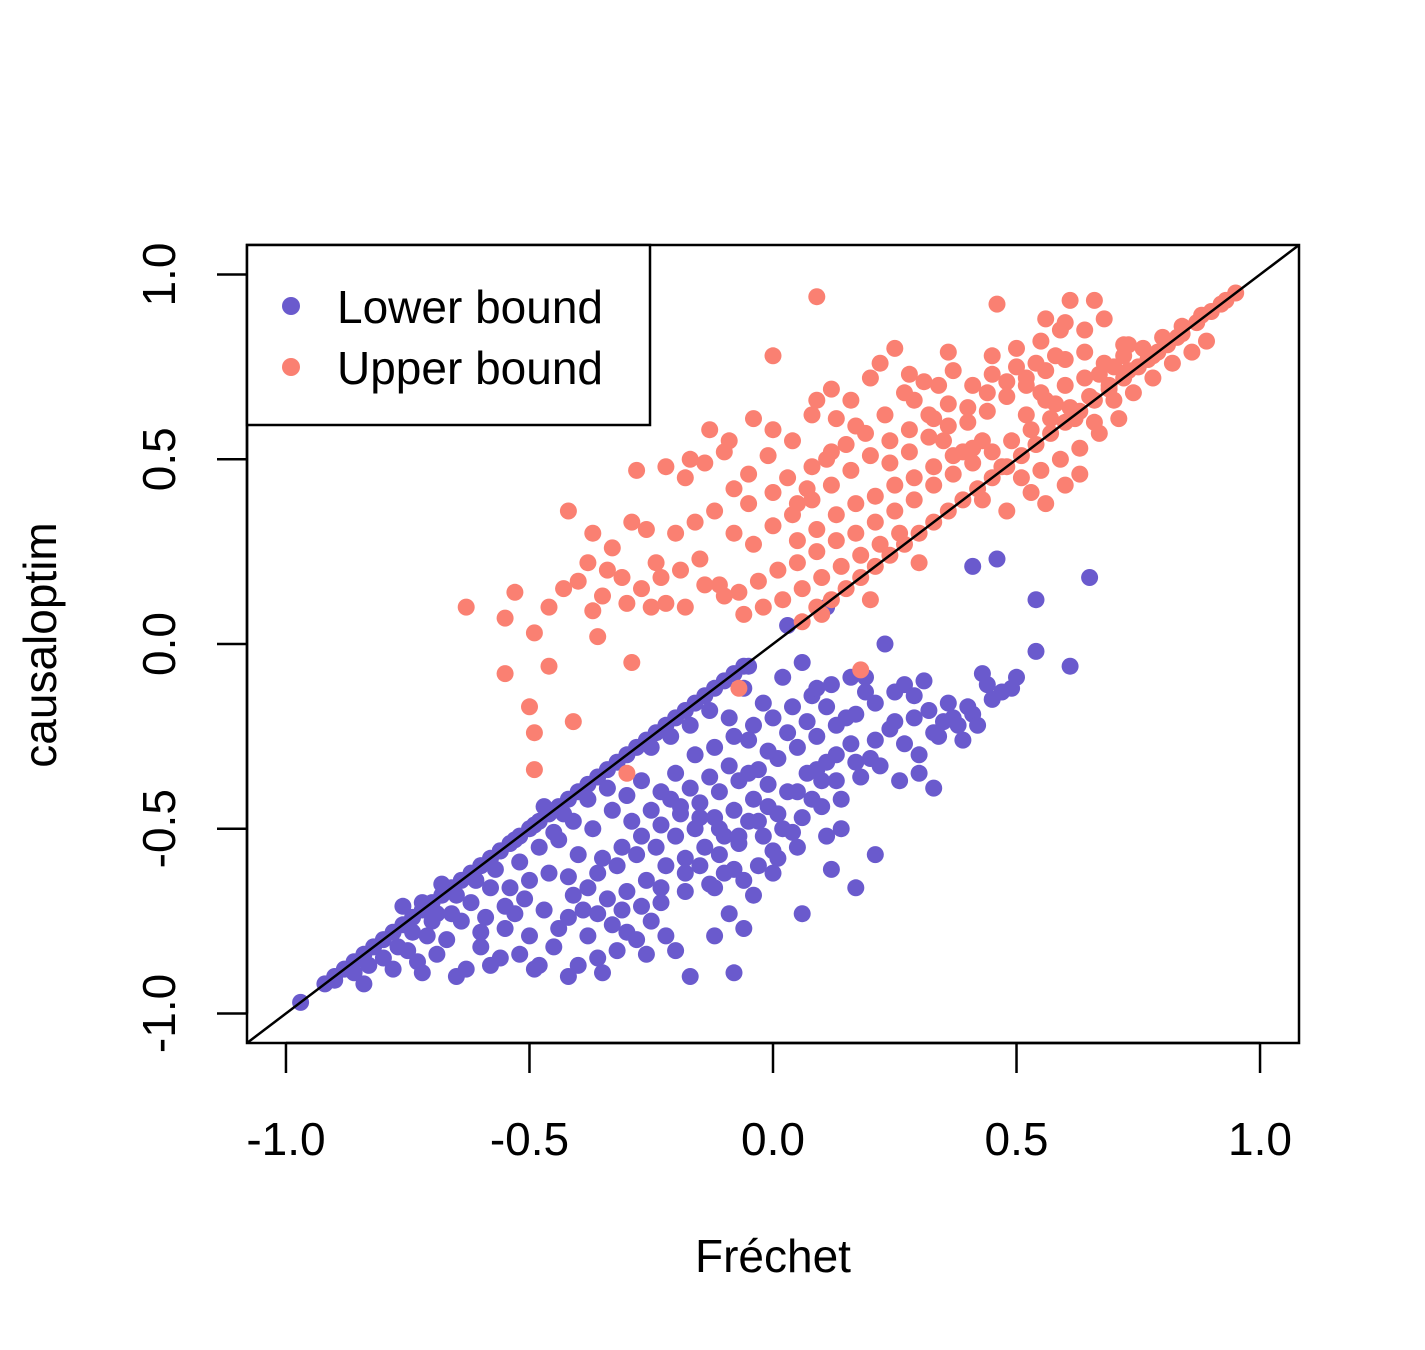  What do you see at coordinates (40, 644) in the screenshot?
I see `y-axis-label: causaloptim` at bounding box center [40, 644].